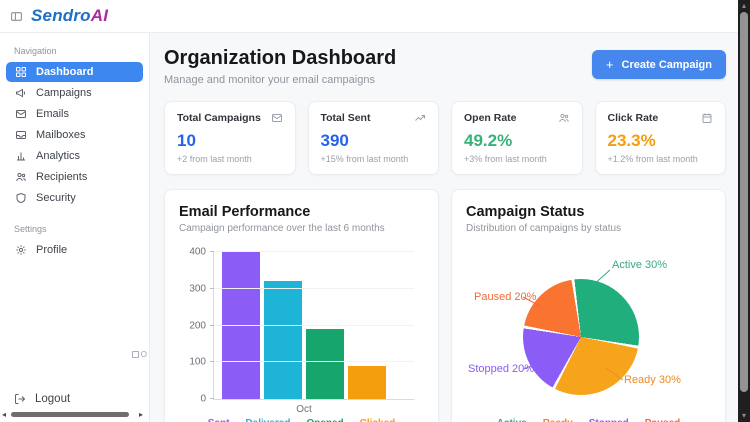 This screenshot has width=750, height=422. Describe the element at coordinates (325, 364) in the screenshot. I see `bar-opened` at that location.